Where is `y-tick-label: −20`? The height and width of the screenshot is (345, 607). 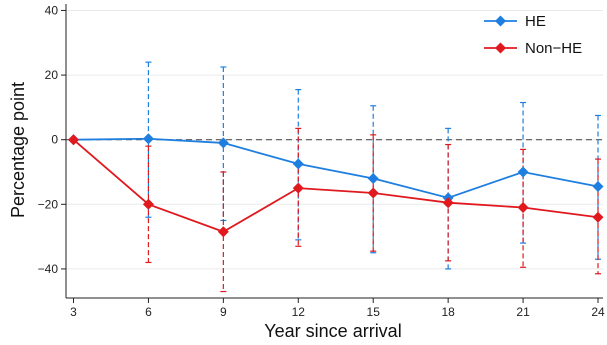
y-tick-label: −20 is located at coordinates (48, 204).